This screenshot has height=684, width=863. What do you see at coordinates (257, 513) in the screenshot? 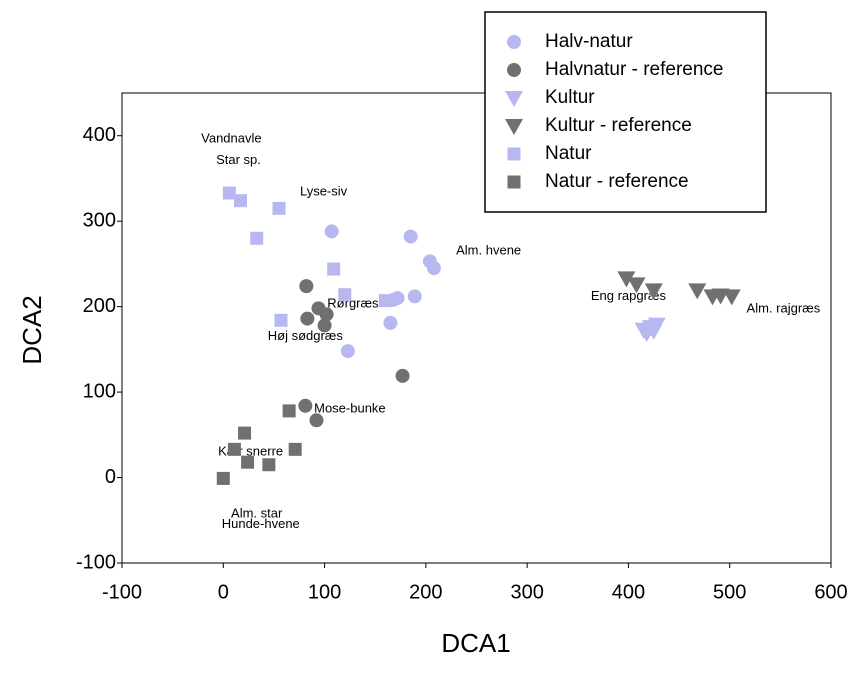
I see `annotation: Alm. star` at bounding box center [257, 513].